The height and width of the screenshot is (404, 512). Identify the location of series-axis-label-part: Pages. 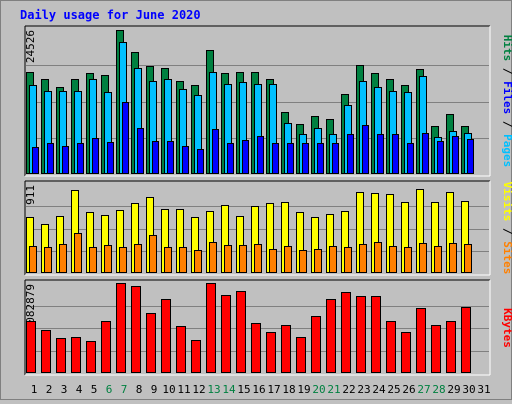
(506, 150).